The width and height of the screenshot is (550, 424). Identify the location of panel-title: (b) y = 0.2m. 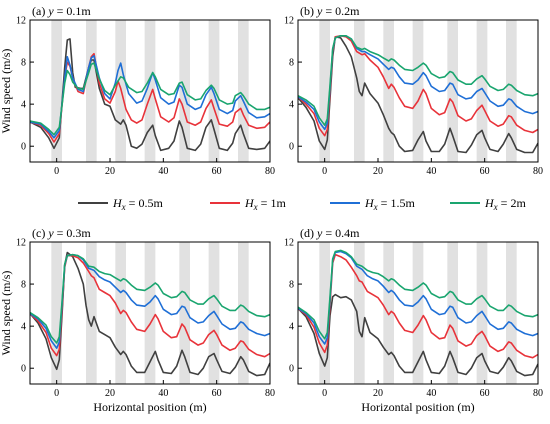
(330, 11).